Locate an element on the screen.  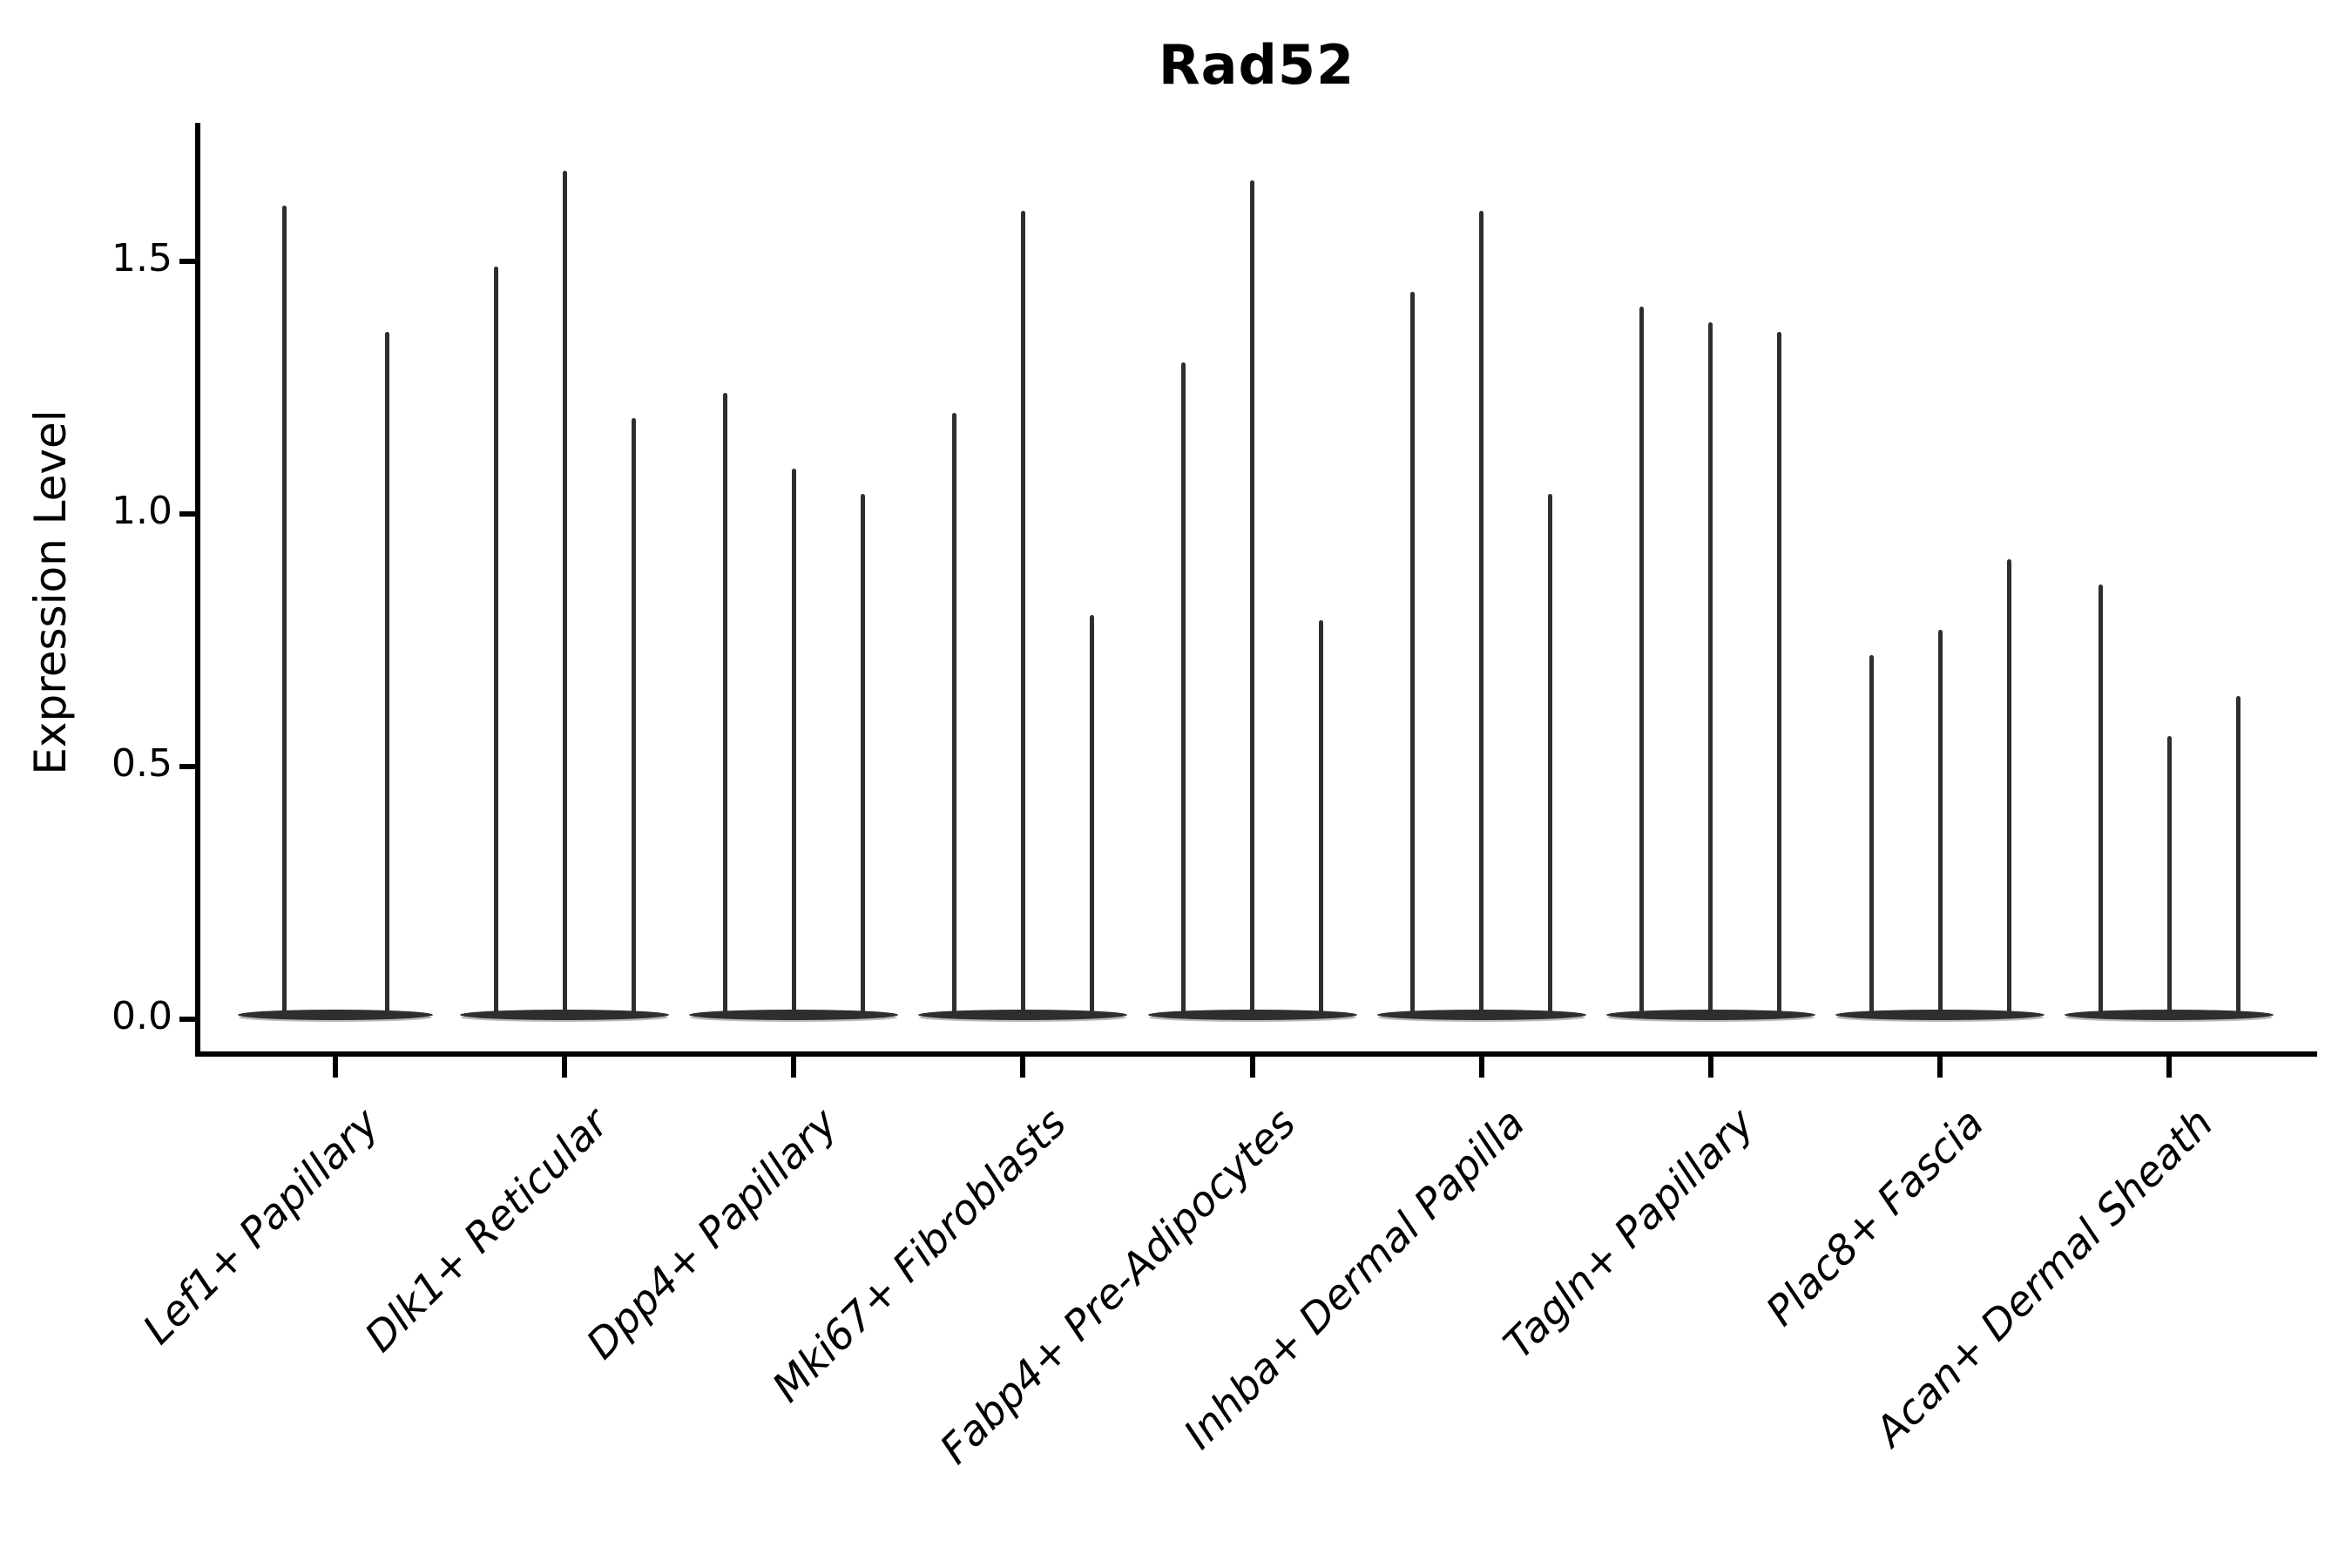
y-tick-label: 1.0 is located at coordinates (142, 511).